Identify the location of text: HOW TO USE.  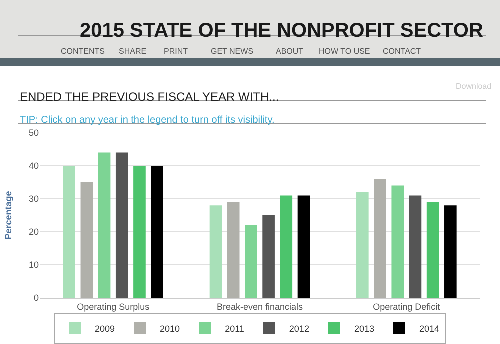
(344, 51).